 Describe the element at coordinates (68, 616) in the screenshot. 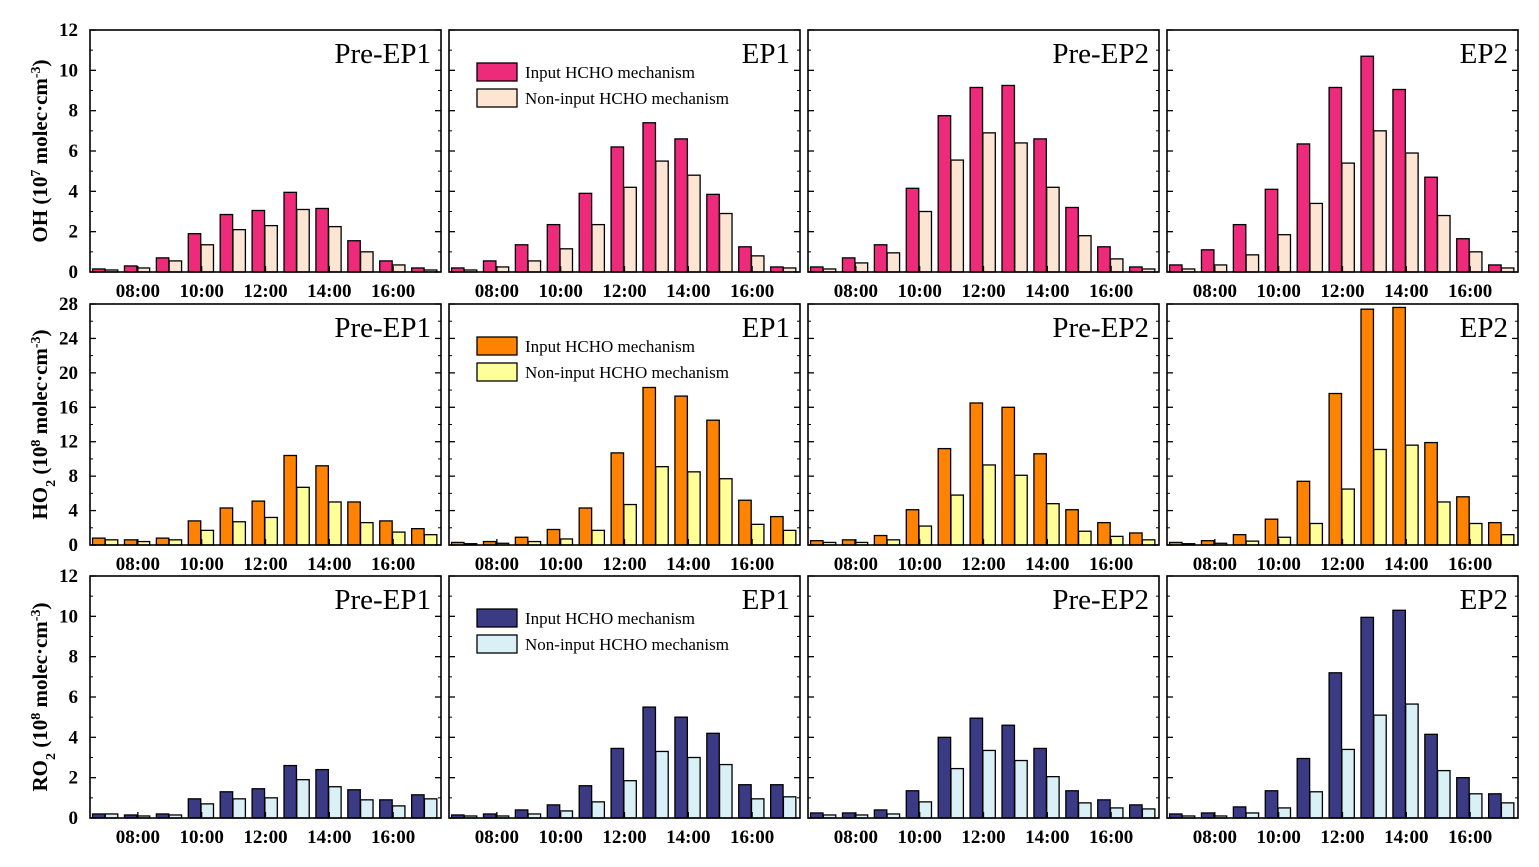

I see `y-tick-label: 10` at that location.